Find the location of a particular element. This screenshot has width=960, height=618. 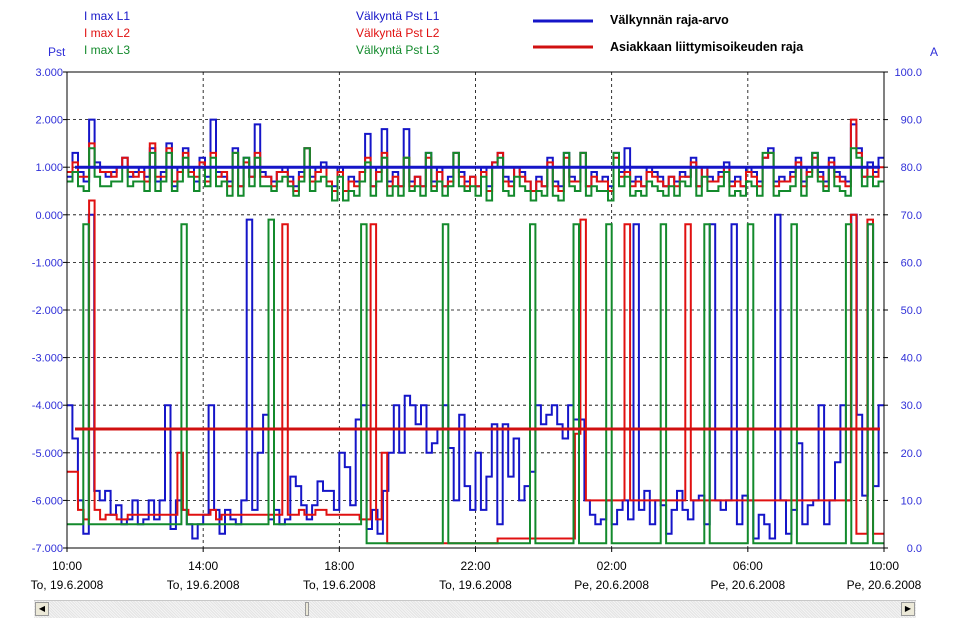

left-tick-label: 2.000 is located at coordinates (49, 121).